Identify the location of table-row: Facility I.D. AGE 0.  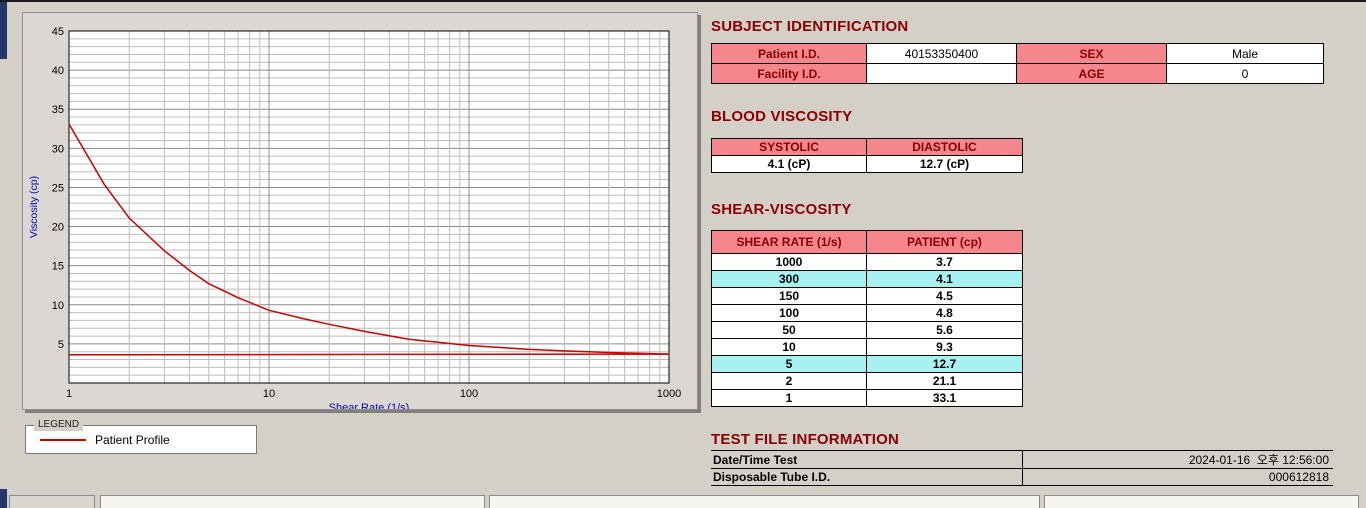
(1017, 73).